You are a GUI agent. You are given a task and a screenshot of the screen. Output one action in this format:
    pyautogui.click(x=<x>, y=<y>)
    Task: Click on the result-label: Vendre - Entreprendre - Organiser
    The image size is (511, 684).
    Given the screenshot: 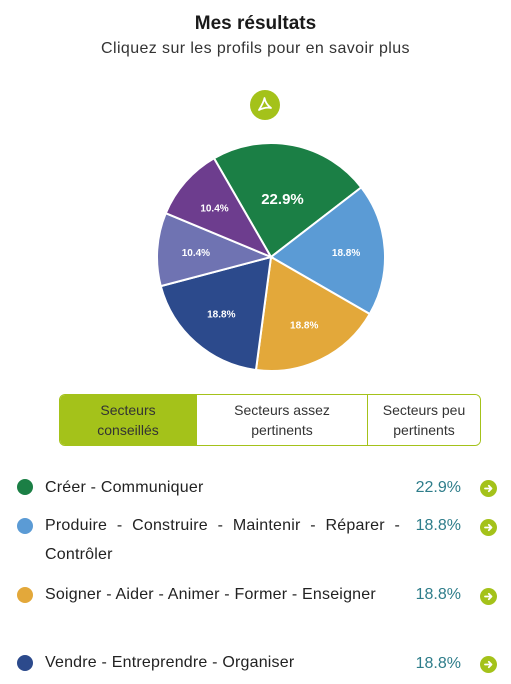 What is the action you would take?
    pyautogui.click(x=170, y=662)
    